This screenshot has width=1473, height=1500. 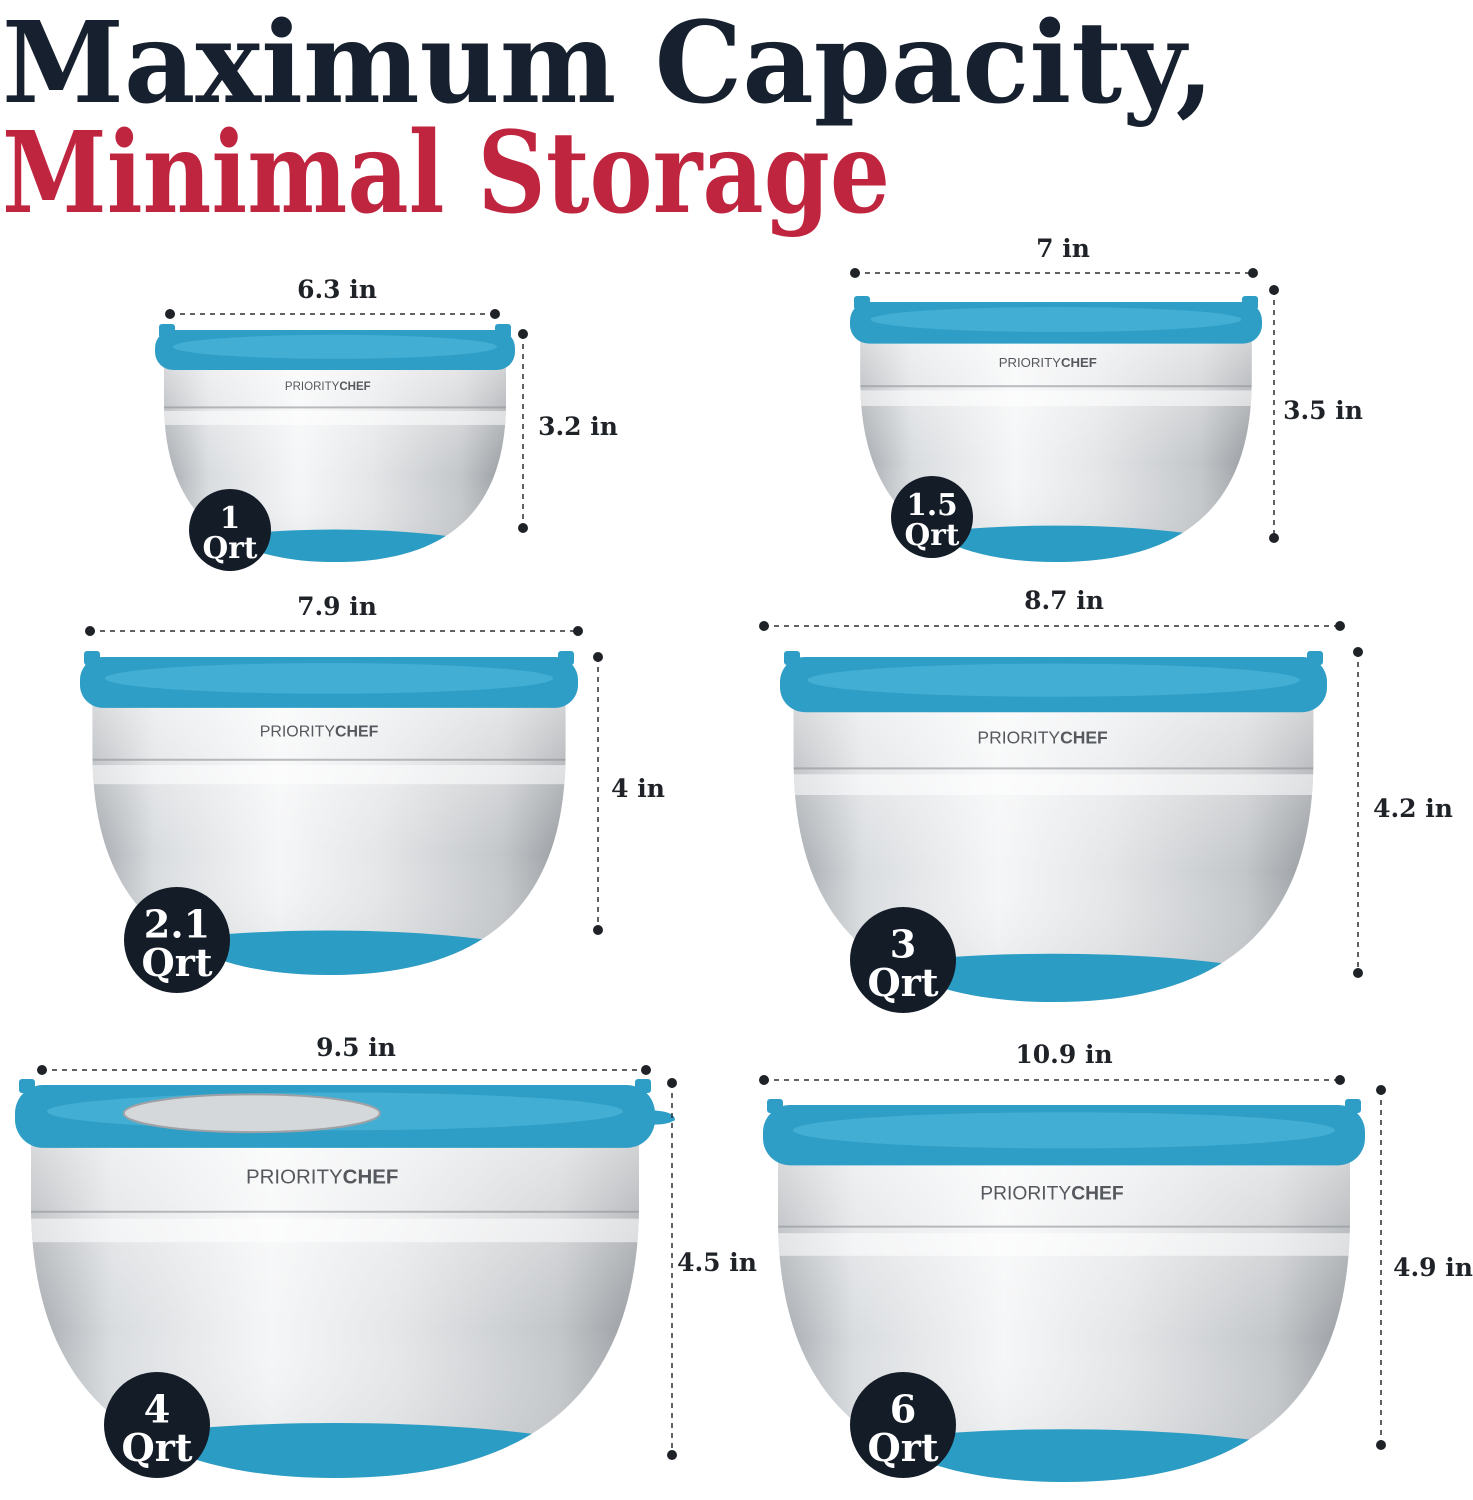 What do you see at coordinates (1063, 248) in the screenshot?
I see `width-label: 7 in` at bounding box center [1063, 248].